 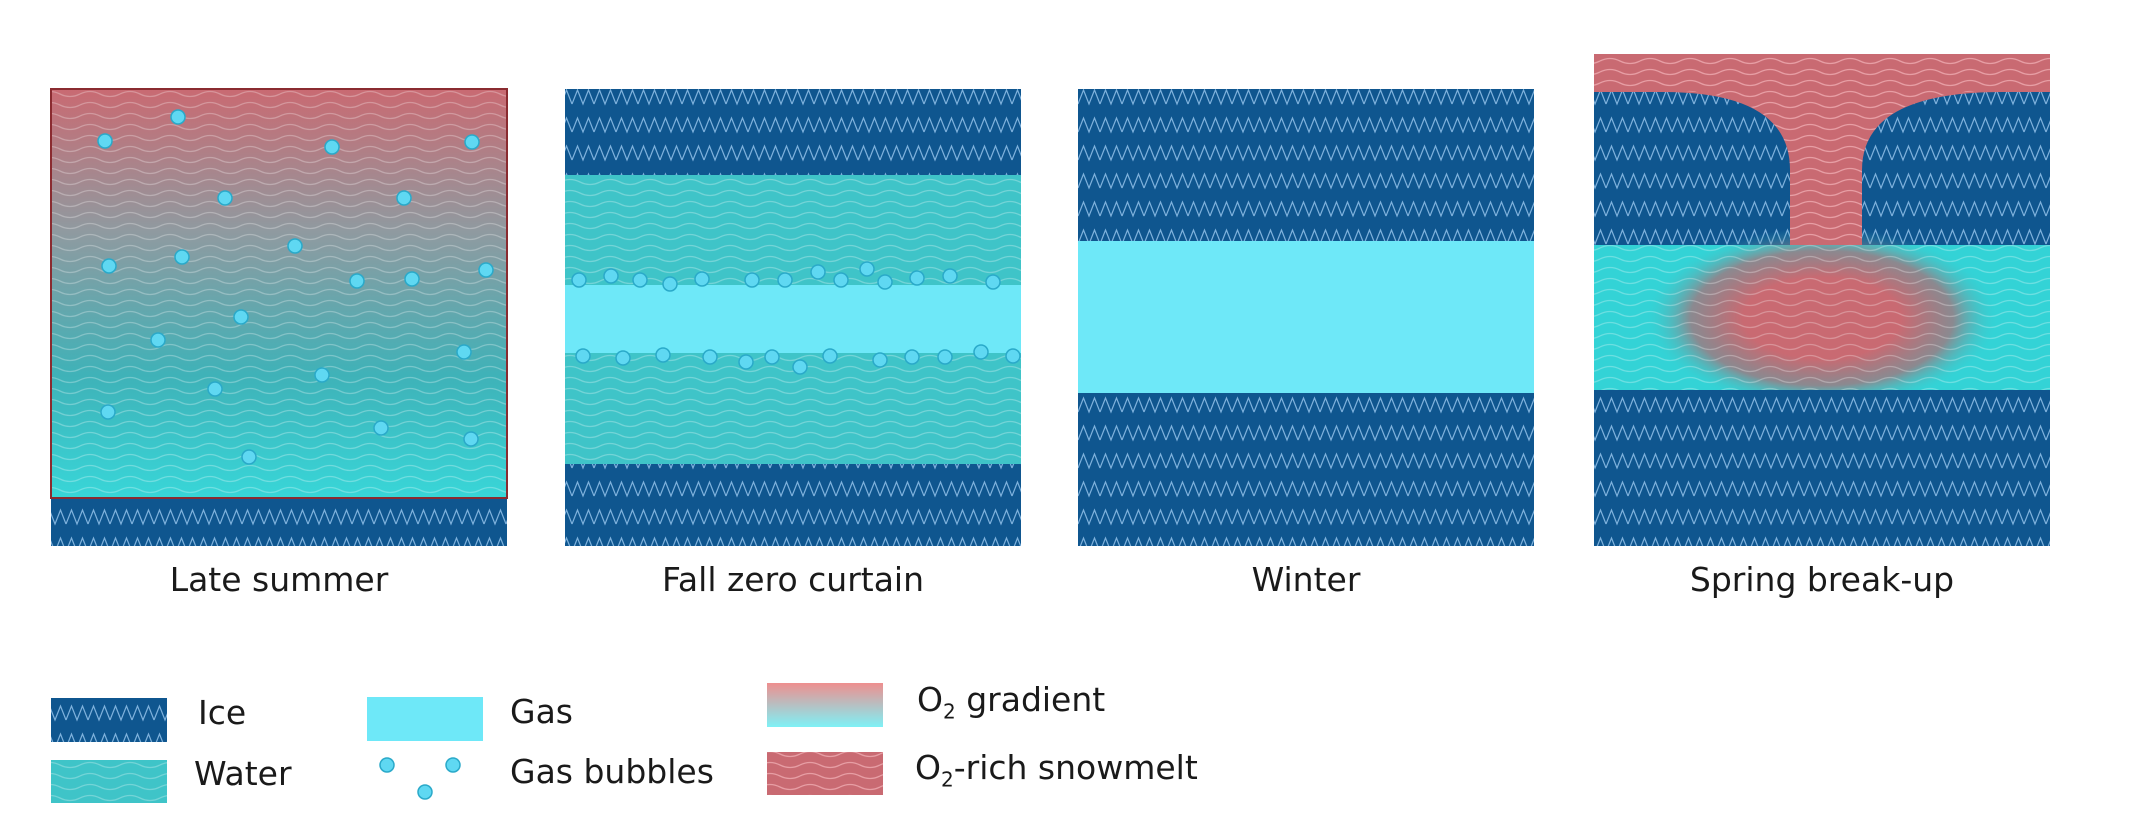 What do you see at coordinates (825, 773) in the screenshot?
I see `legend-o2-snowmelt-texture` at bounding box center [825, 773].